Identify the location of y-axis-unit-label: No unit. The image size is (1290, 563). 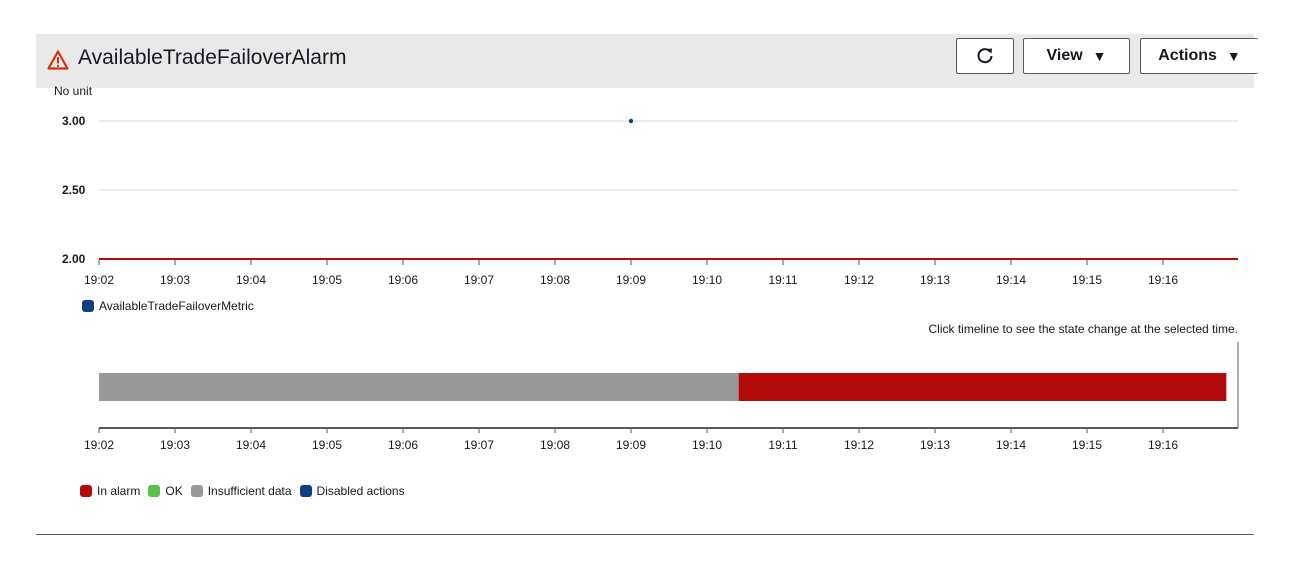
(73, 91).